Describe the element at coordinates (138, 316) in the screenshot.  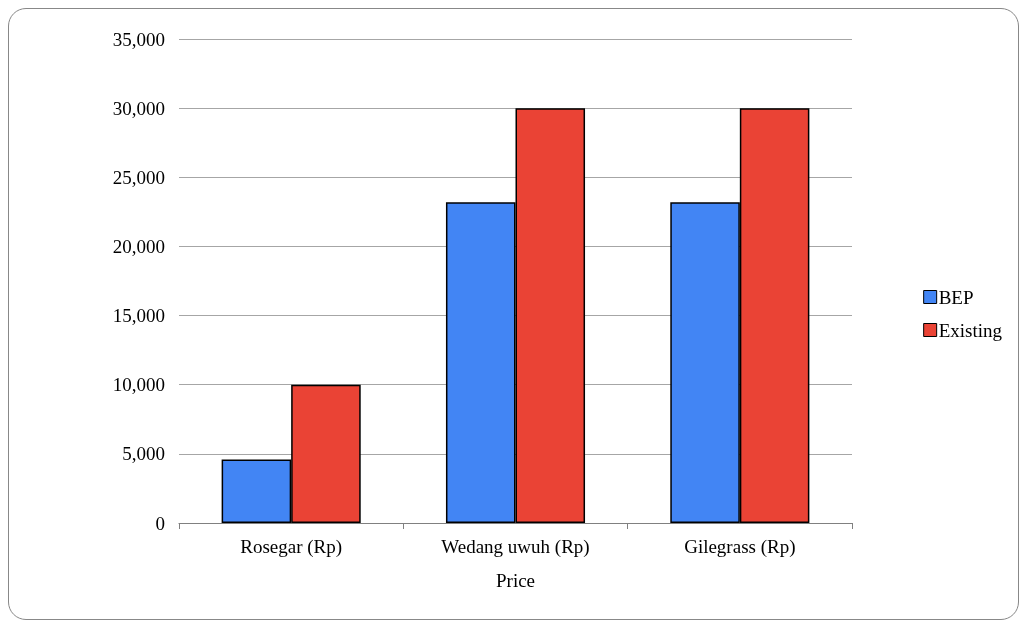
I see `y-tick-label: 15,000` at that location.